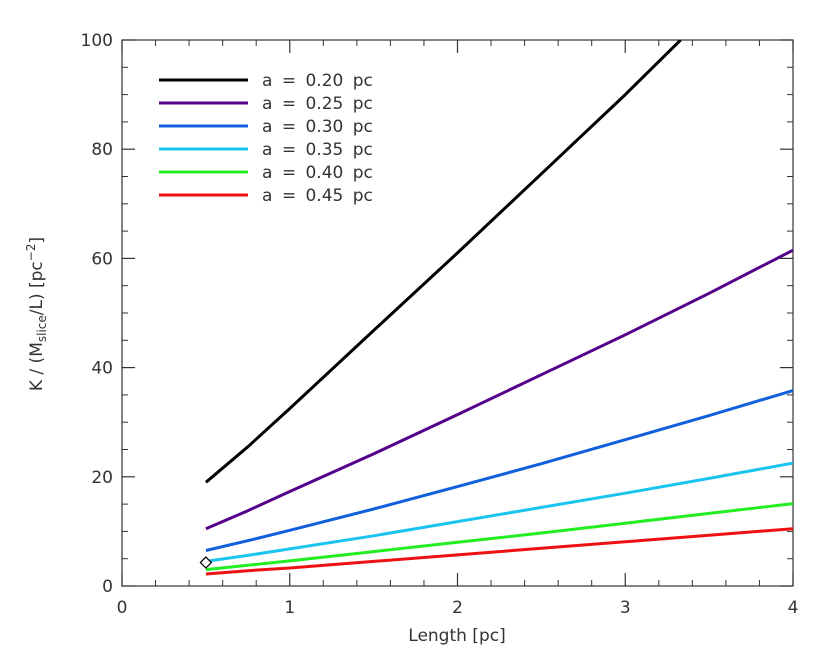  Describe the element at coordinates (793, 608) in the screenshot. I see `x-tick-label: 4` at that location.